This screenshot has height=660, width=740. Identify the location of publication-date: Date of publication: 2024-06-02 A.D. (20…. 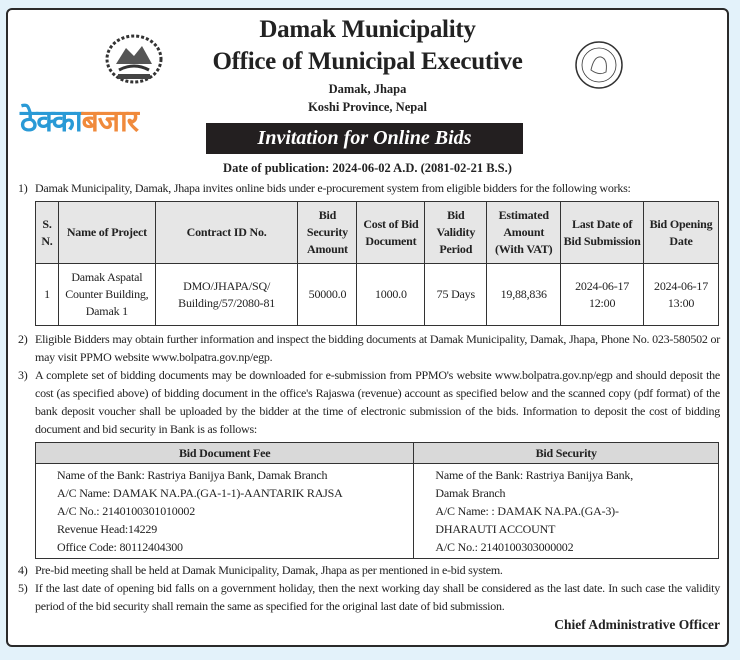
(367, 168).